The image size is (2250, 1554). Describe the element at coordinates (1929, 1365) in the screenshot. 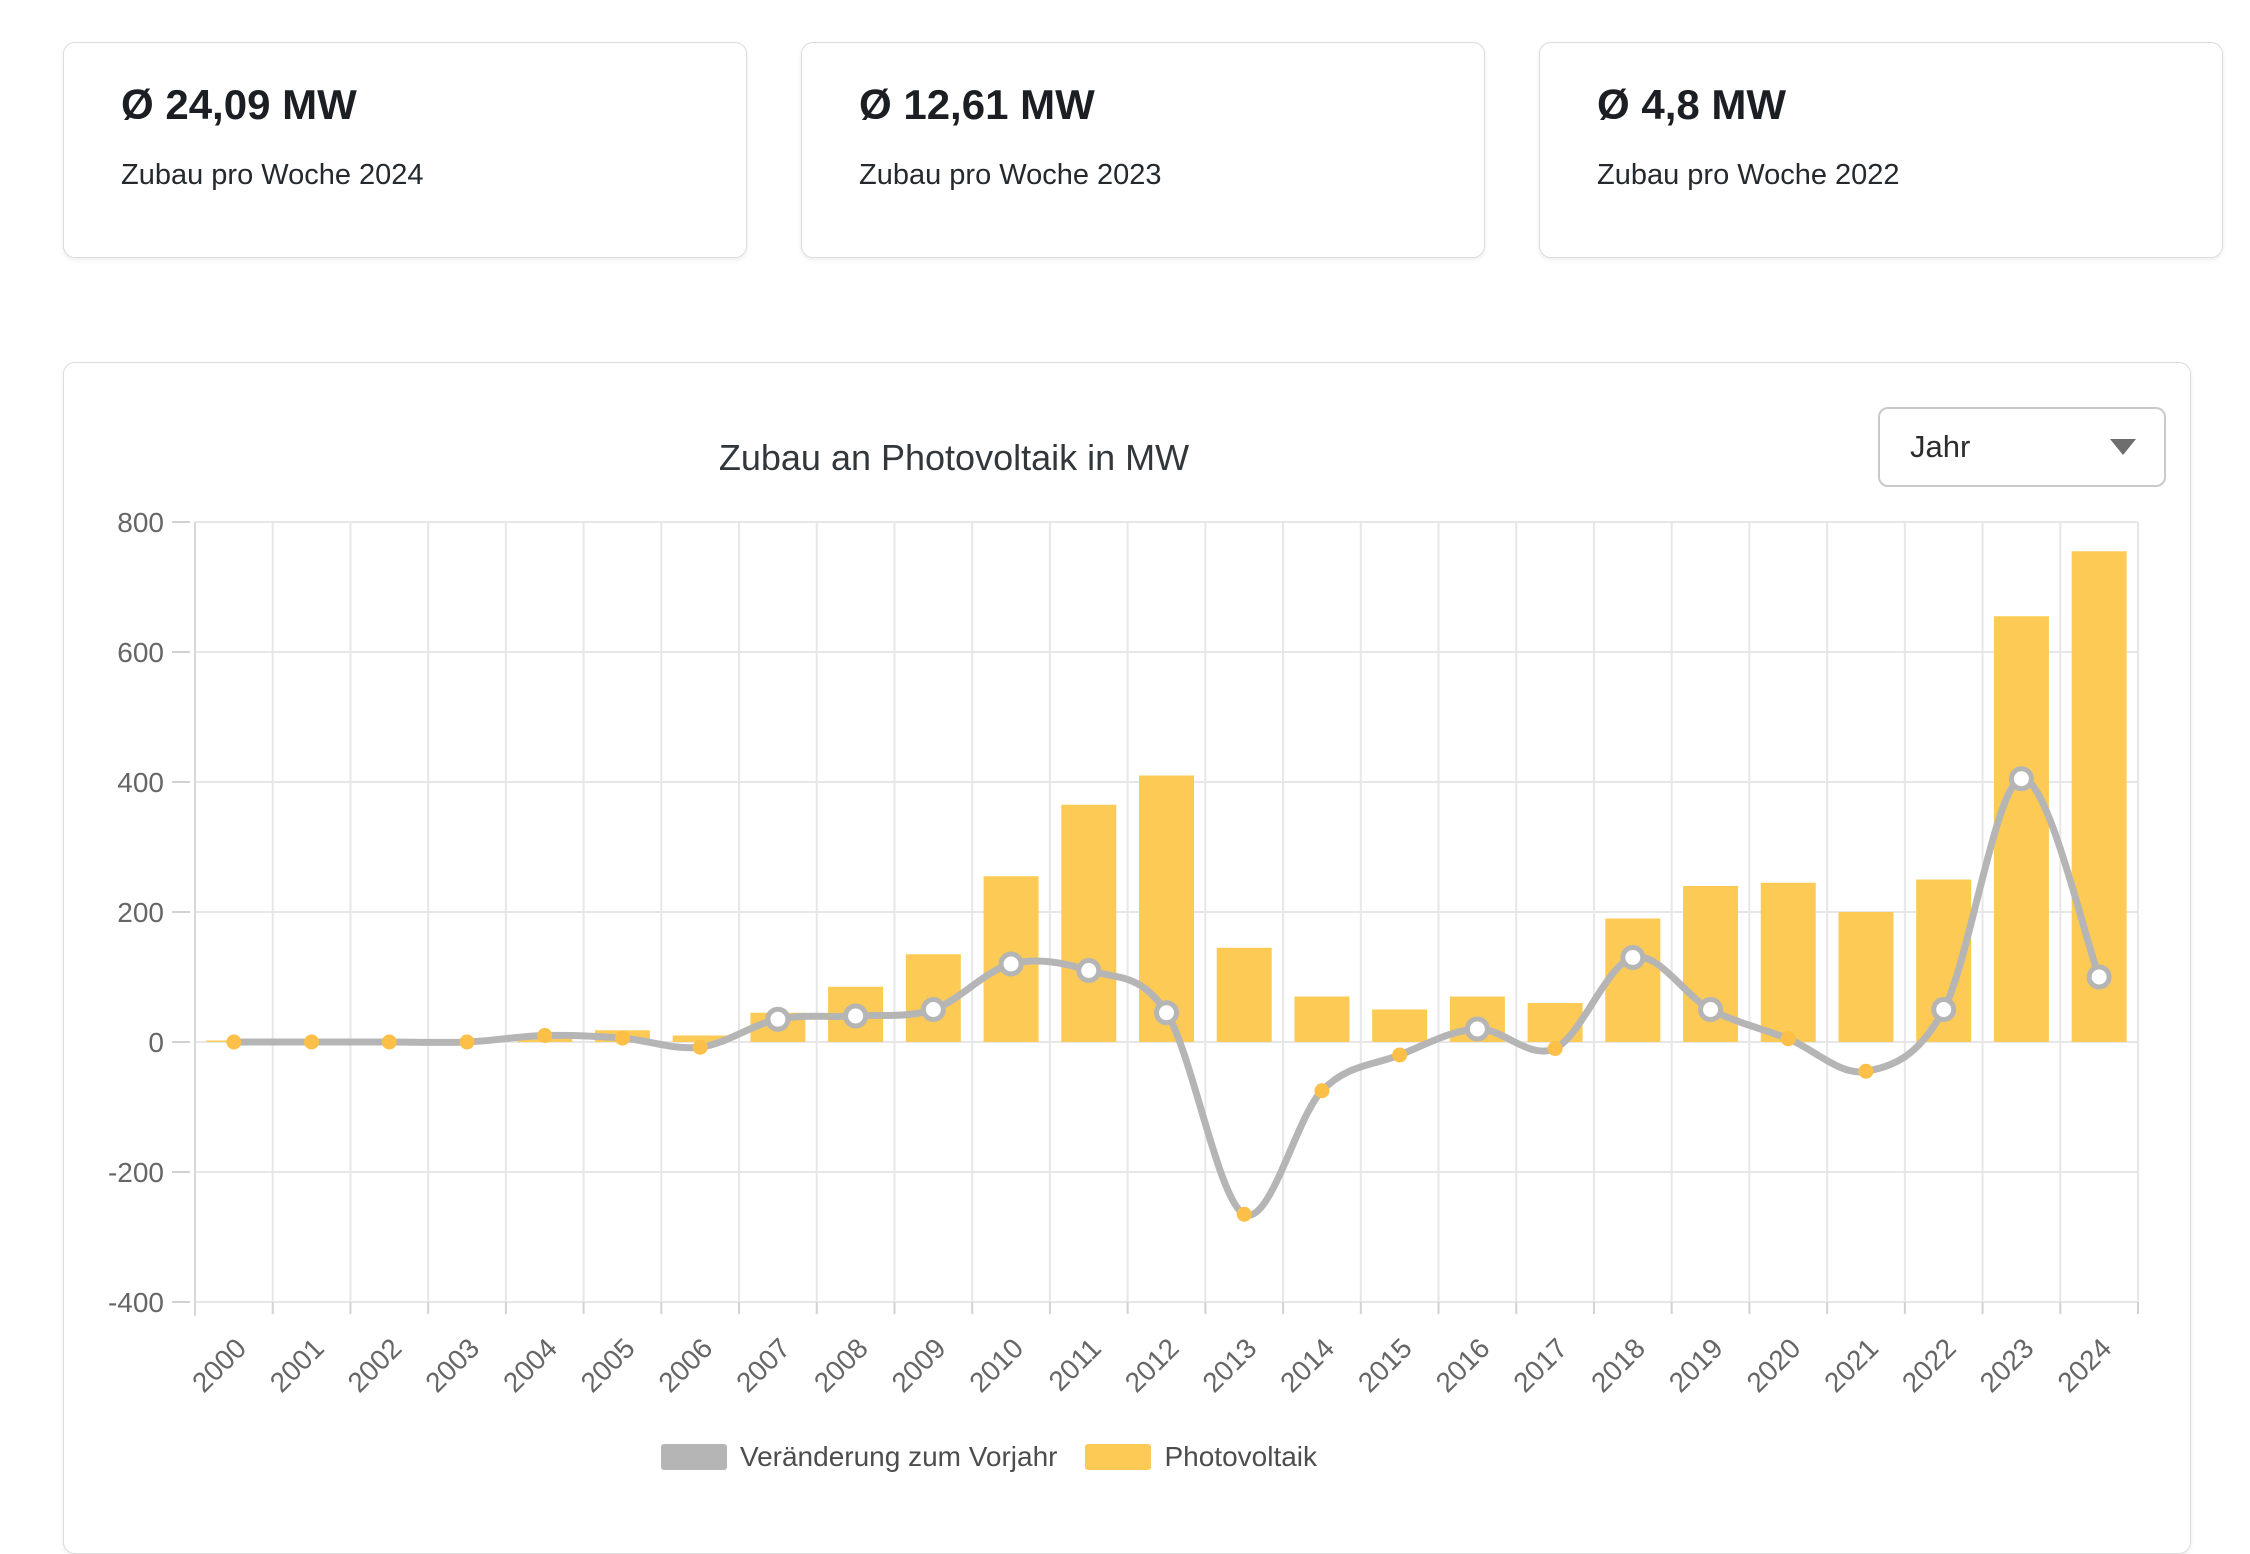

I see `x-axis-label-2022: 2022` at that location.